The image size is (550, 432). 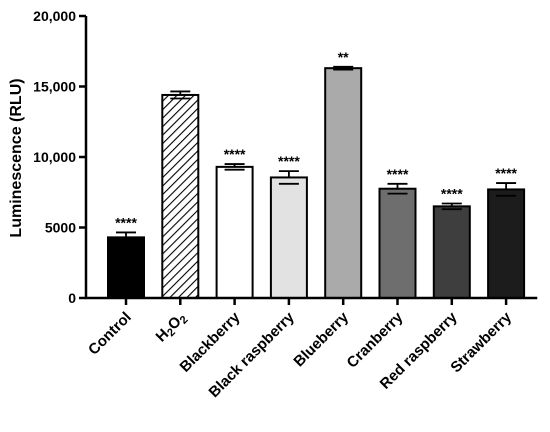 I want to click on y-axis: 0 5000 10,000 15,000 20,000, so click(x=60, y=157).